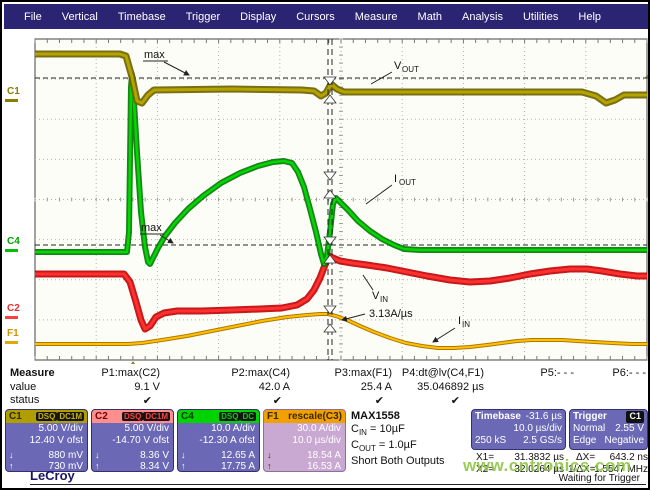 The width and height of the screenshot is (650, 490). Describe the element at coordinates (156, 416) in the screenshot. I see `c2-badge-coupling: DC1M` at that location.